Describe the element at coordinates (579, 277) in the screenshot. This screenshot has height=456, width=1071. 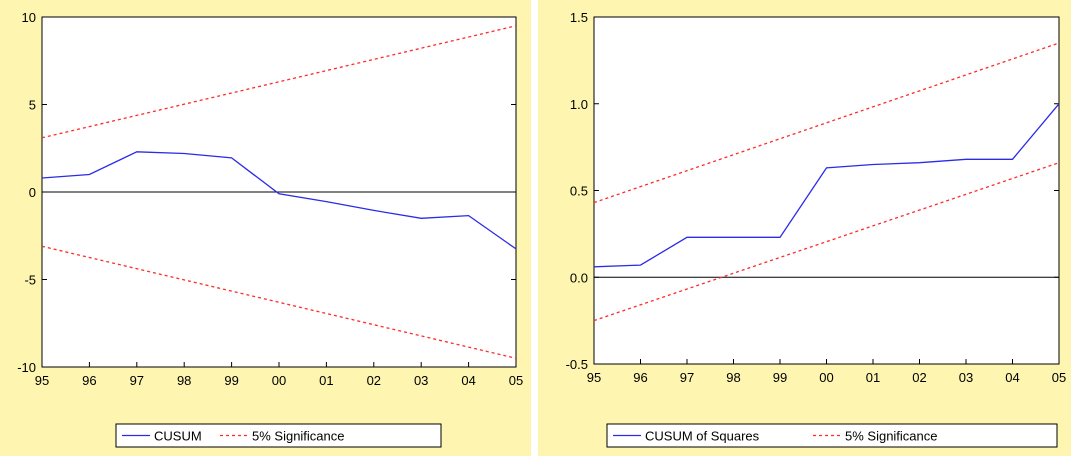
I see `y-tick-label: 0.0` at that location.